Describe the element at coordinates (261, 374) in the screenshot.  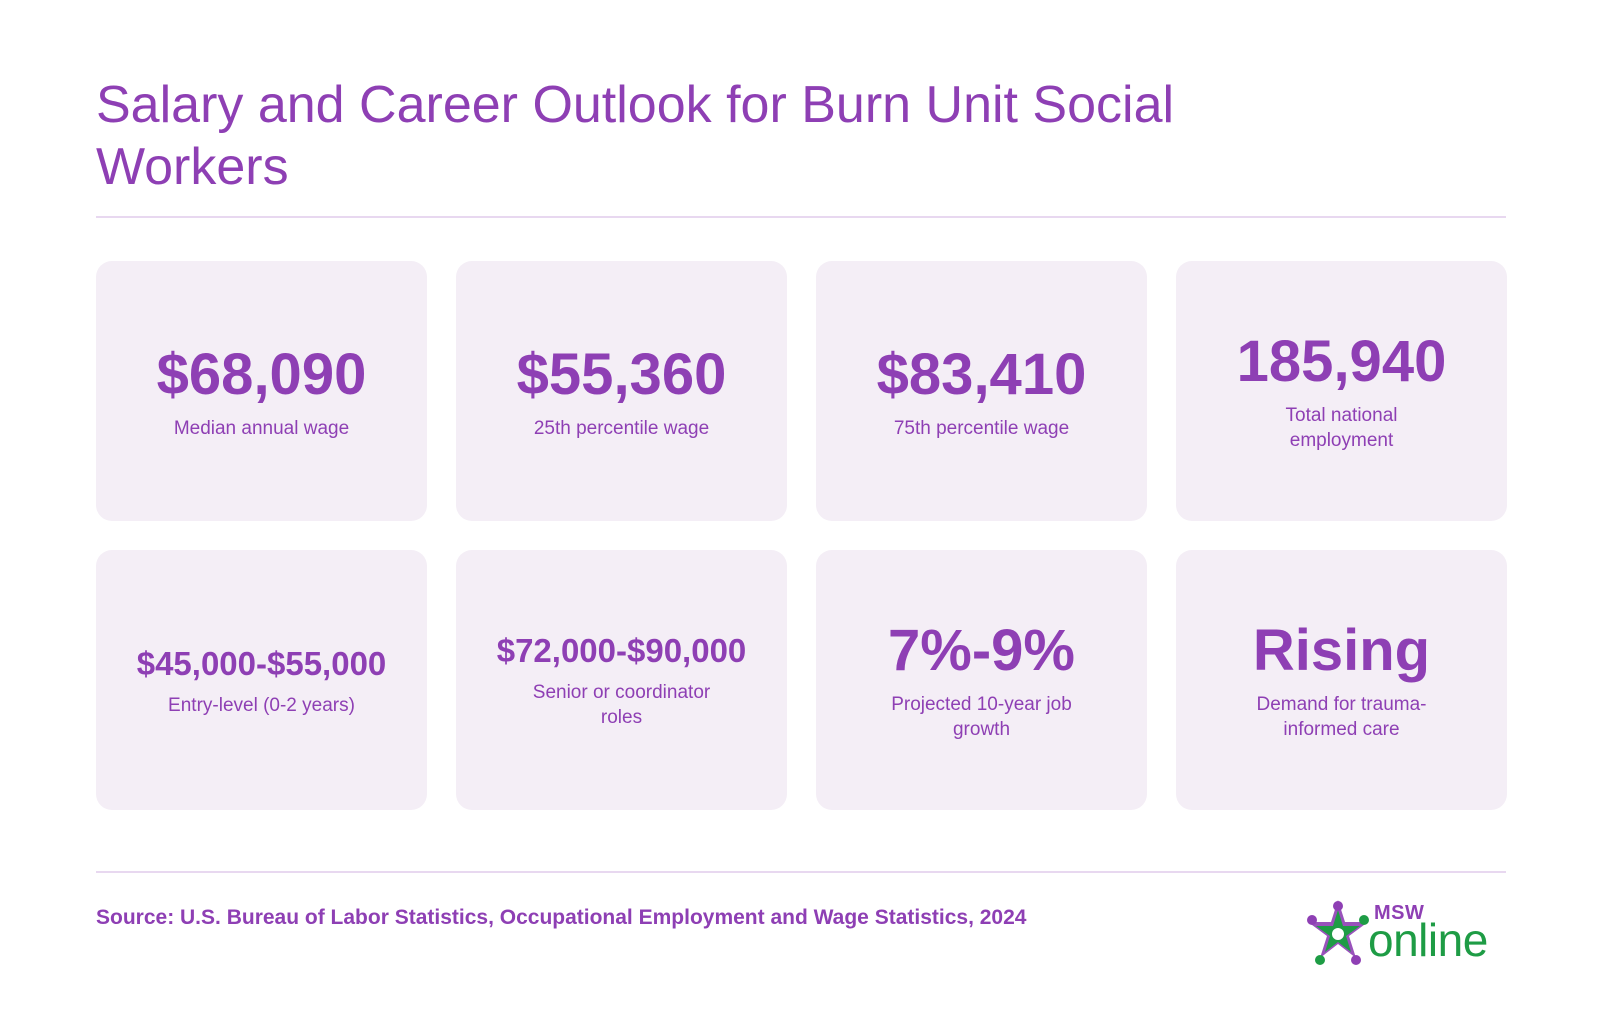
I see `stat-value: $68,090` at that location.